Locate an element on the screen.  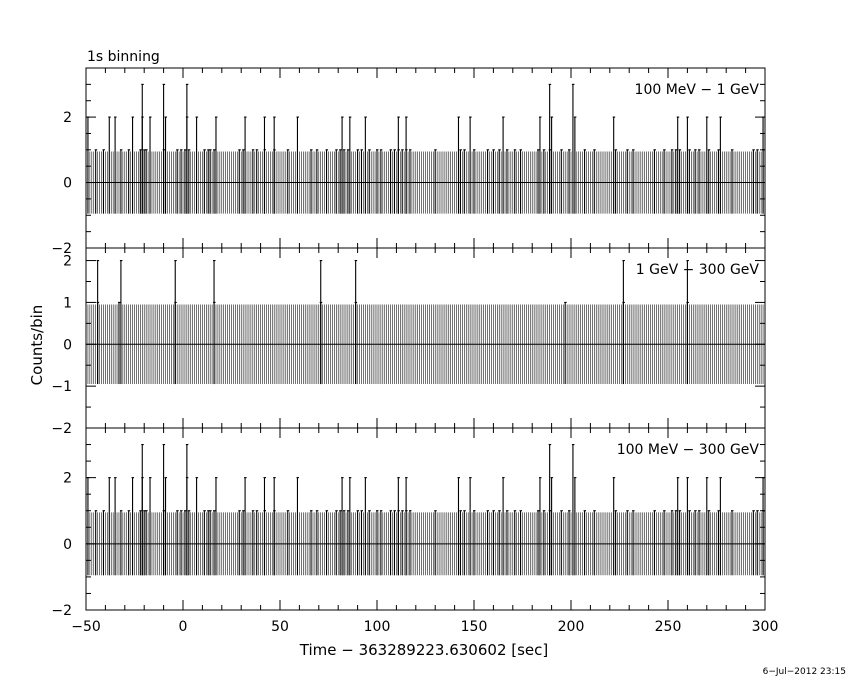
x-tick-label: 300 is located at coordinates (765, 627).